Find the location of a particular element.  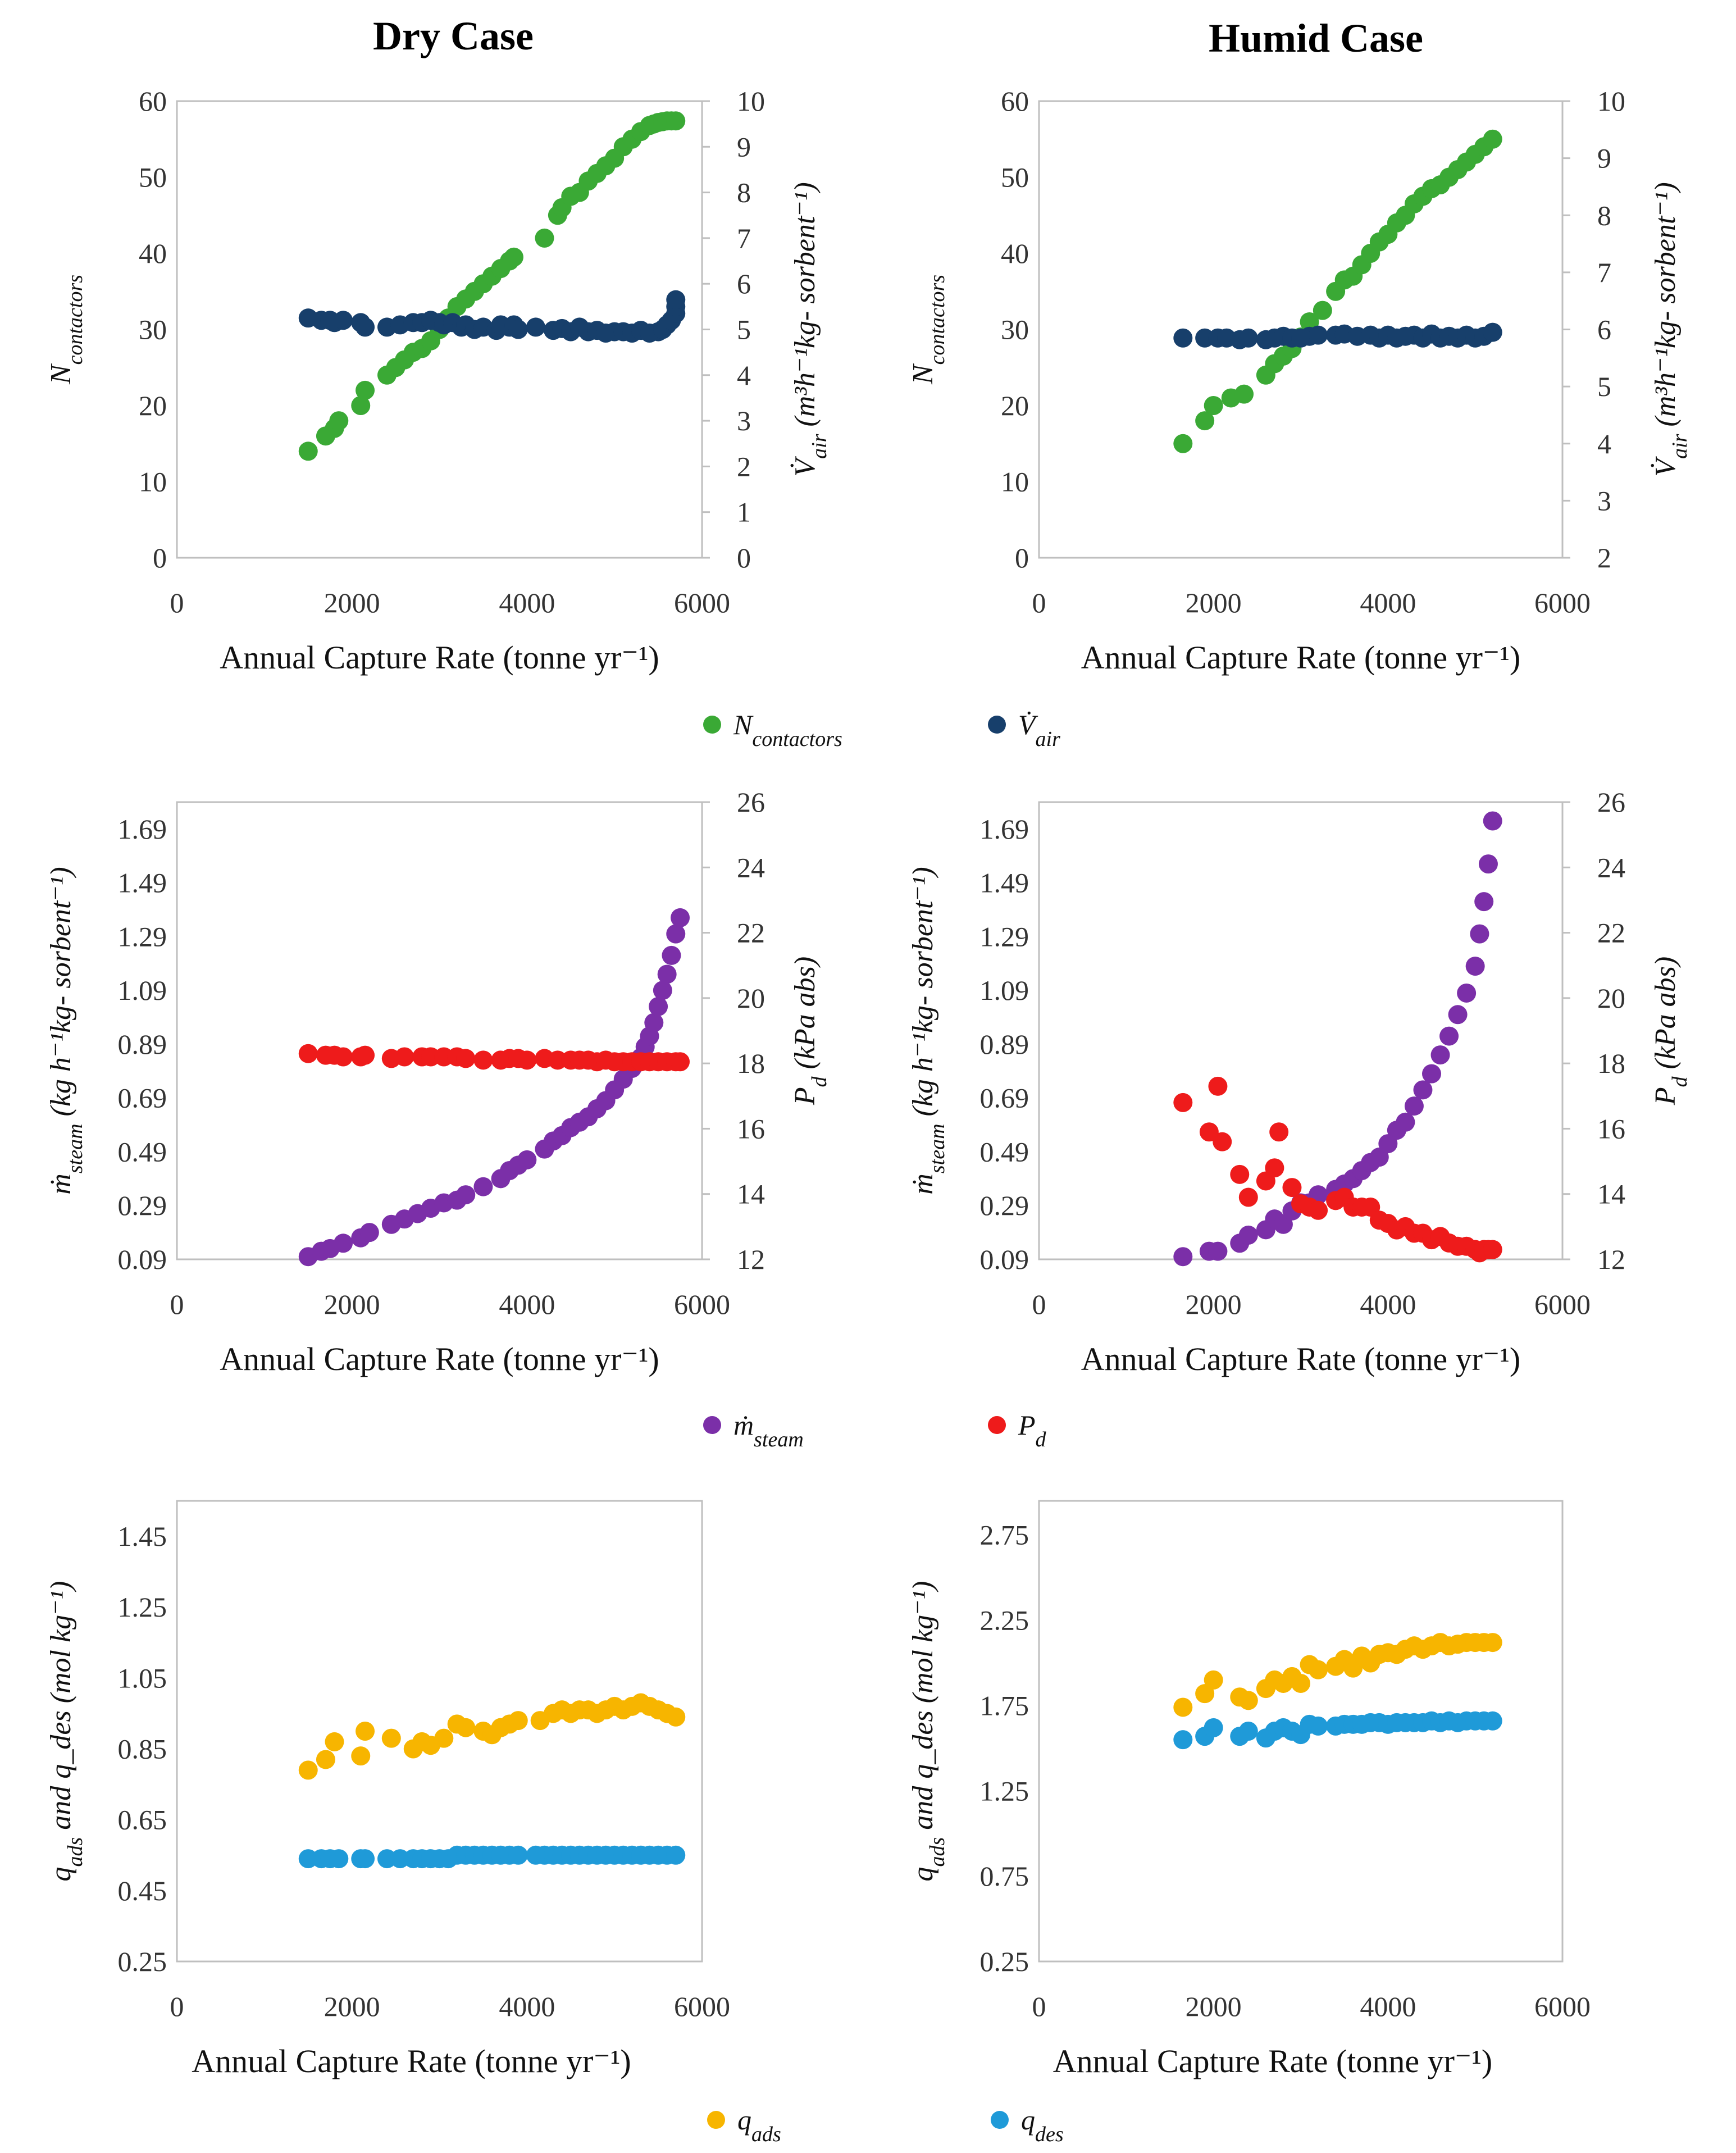

y2-axis-label: V̇air (m³h⁻¹kg- sorbent⁻¹) is located at coordinates (810, 329).